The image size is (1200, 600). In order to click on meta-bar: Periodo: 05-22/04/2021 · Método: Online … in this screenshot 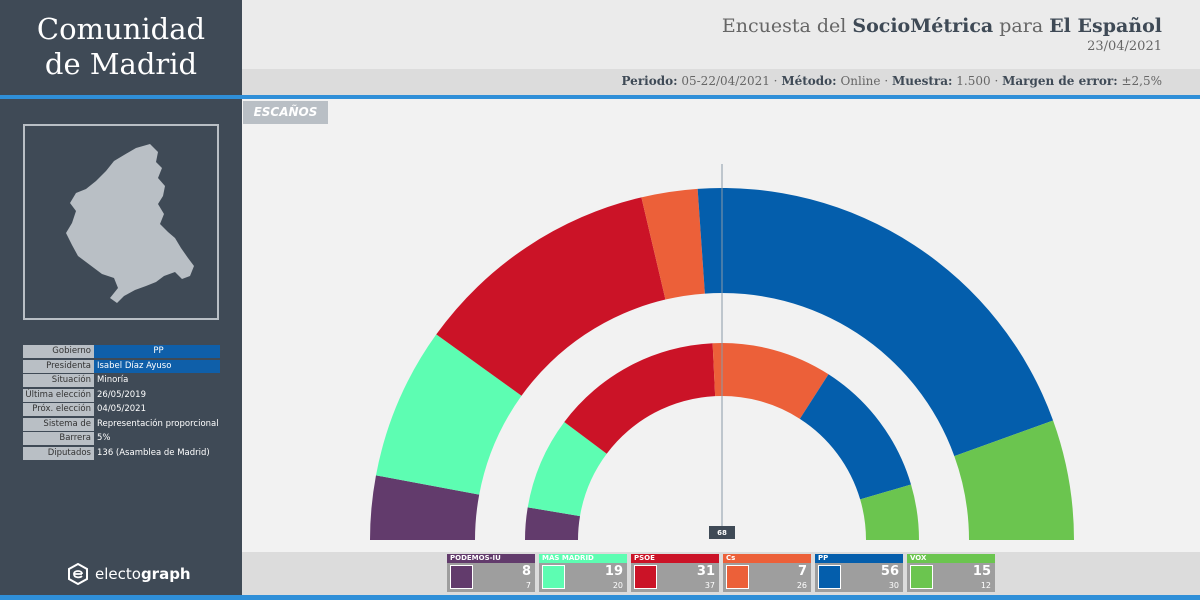, I will do `click(721, 82)`.